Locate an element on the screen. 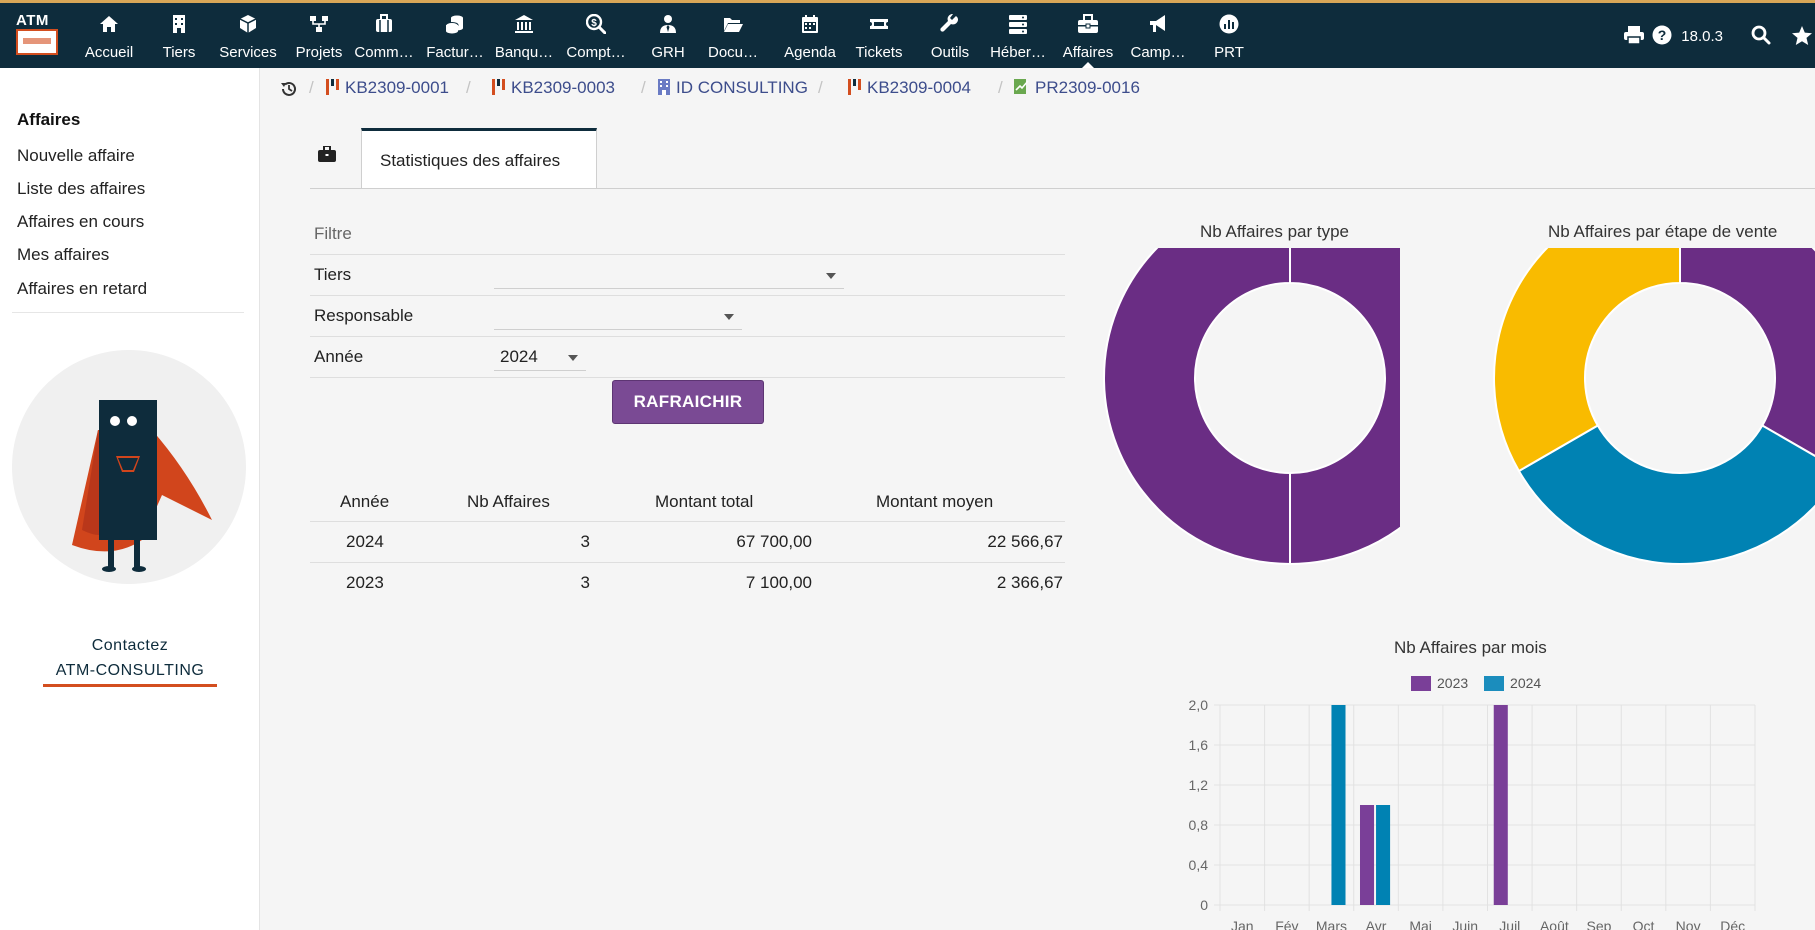 Image resolution: width=1815 pixels, height=930 pixels. version-label: 18.0.3 is located at coordinates (1702, 36).